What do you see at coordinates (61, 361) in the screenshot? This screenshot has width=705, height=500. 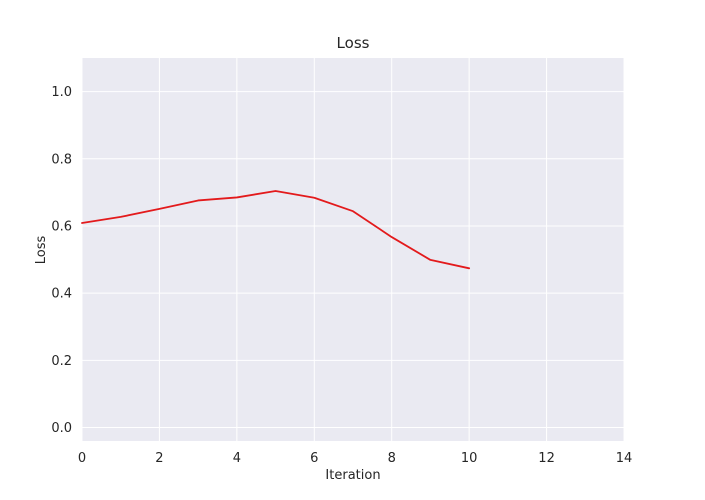 I see `y-tick-label: 0.2` at bounding box center [61, 361].